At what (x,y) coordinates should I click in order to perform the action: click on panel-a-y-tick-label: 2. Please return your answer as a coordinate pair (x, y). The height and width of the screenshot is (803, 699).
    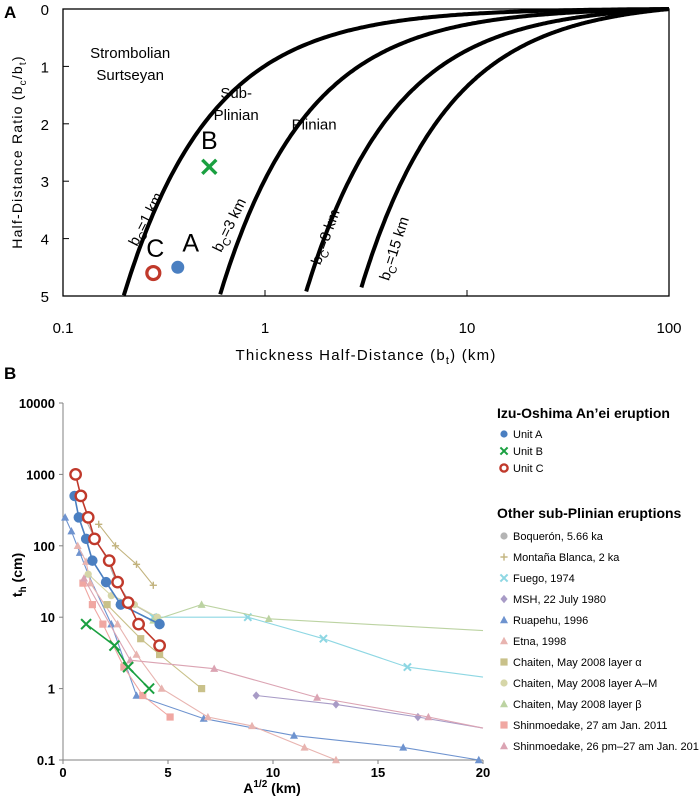
    Looking at the image, I should click on (45, 125).